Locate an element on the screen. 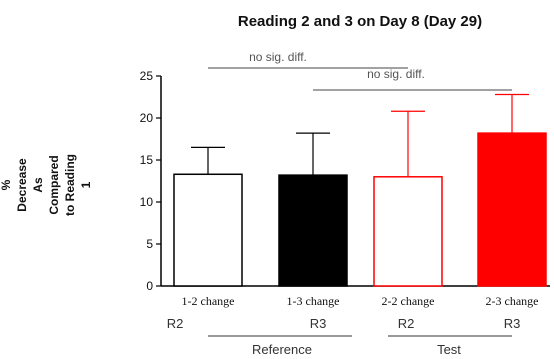 This screenshot has height=359, width=554. group-labels: Reference Test is located at coordinates (360, 346).